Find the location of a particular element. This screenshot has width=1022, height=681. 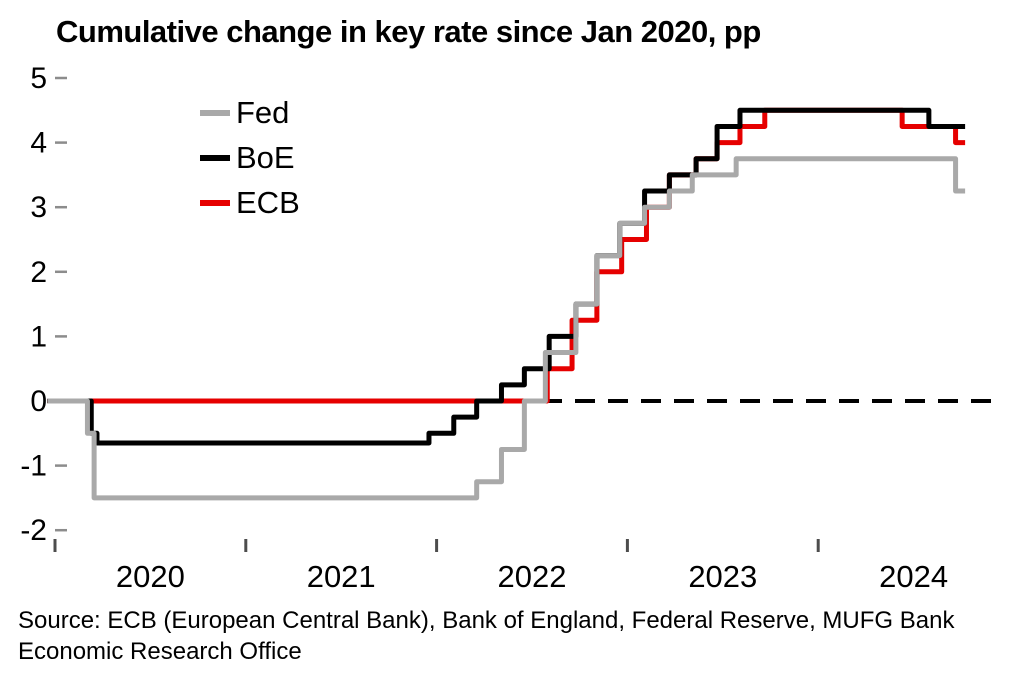

y-tick-label: 5 is located at coordinates (38, 78).